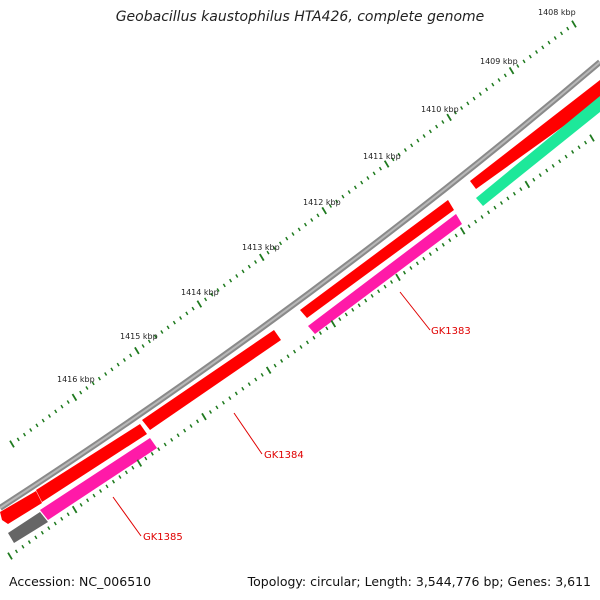 The height and width of the screenshot is (600, 600). What do you see at coordinates (499, 61) in the screenshot?
I see `scale-label: 1409 kbp` at bounding box center [499, 61].